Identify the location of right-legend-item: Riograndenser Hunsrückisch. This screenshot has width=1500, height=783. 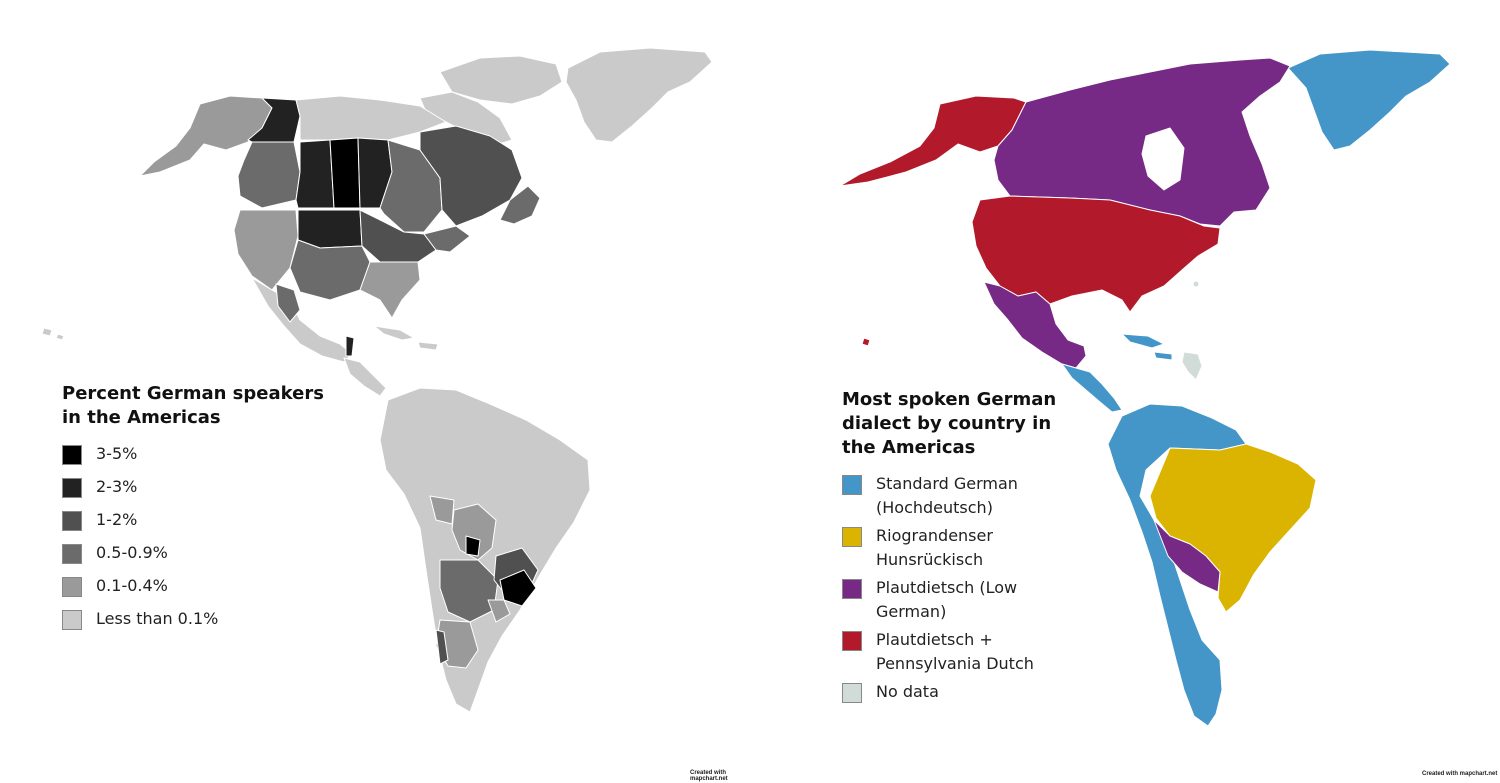
(959, 552).